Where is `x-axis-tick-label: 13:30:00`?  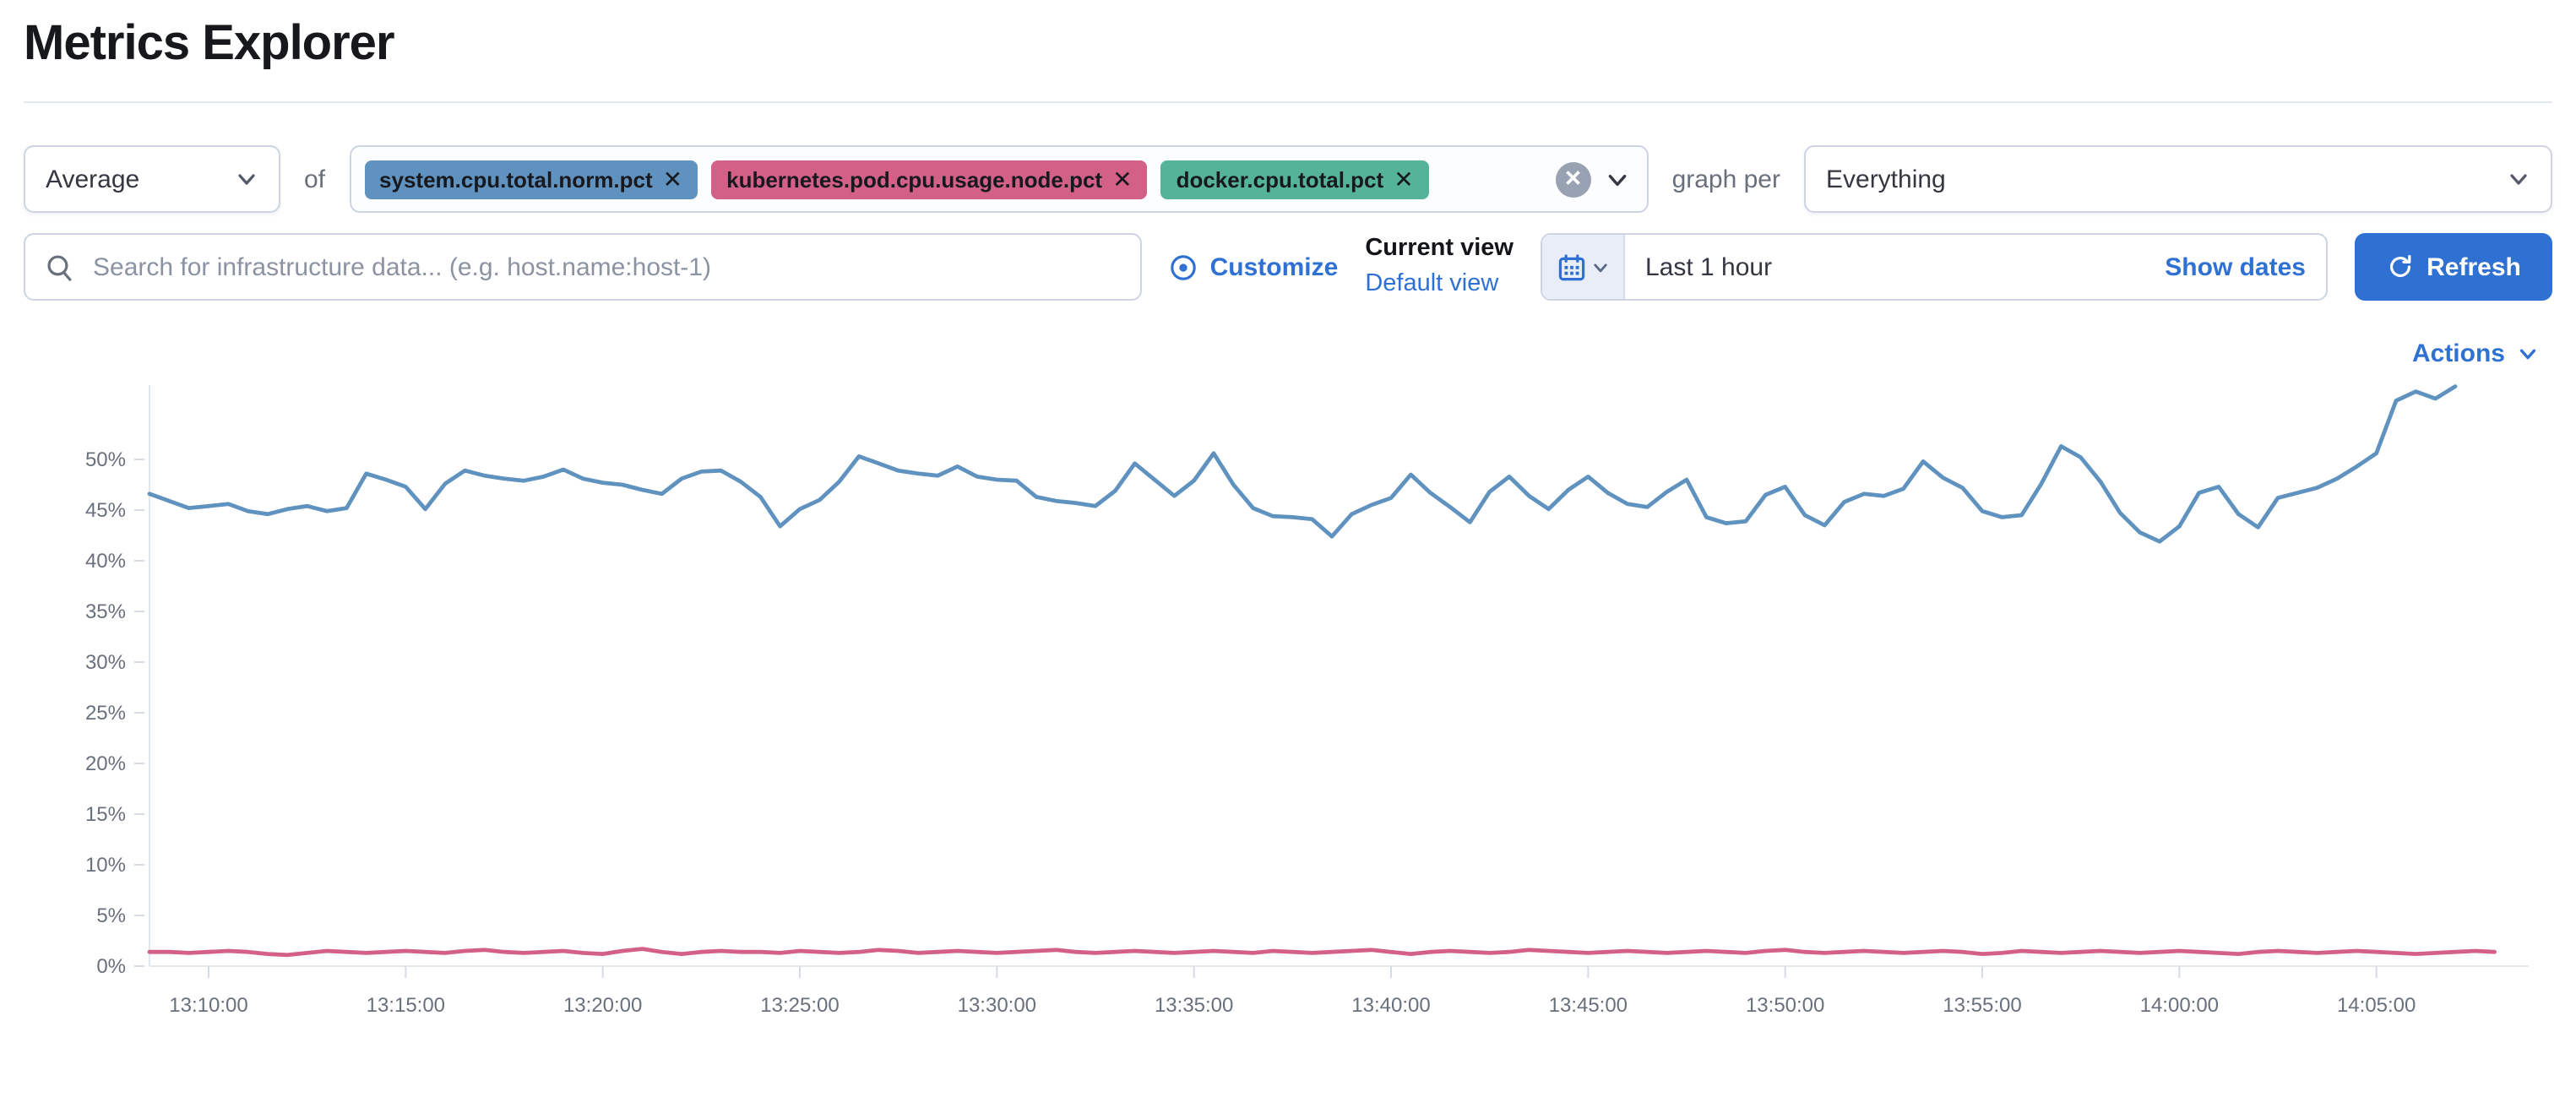
x-axis-tick-label: 13:30:00 is located at coordinates (997, 1006).